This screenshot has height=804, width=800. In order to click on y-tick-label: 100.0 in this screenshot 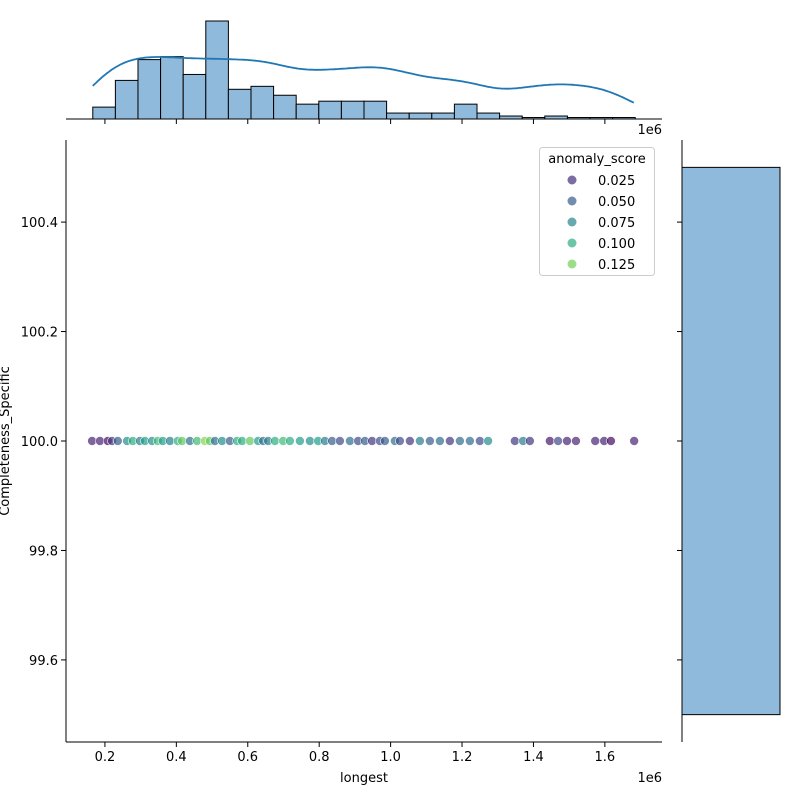, I will do `click(39, 442)`.